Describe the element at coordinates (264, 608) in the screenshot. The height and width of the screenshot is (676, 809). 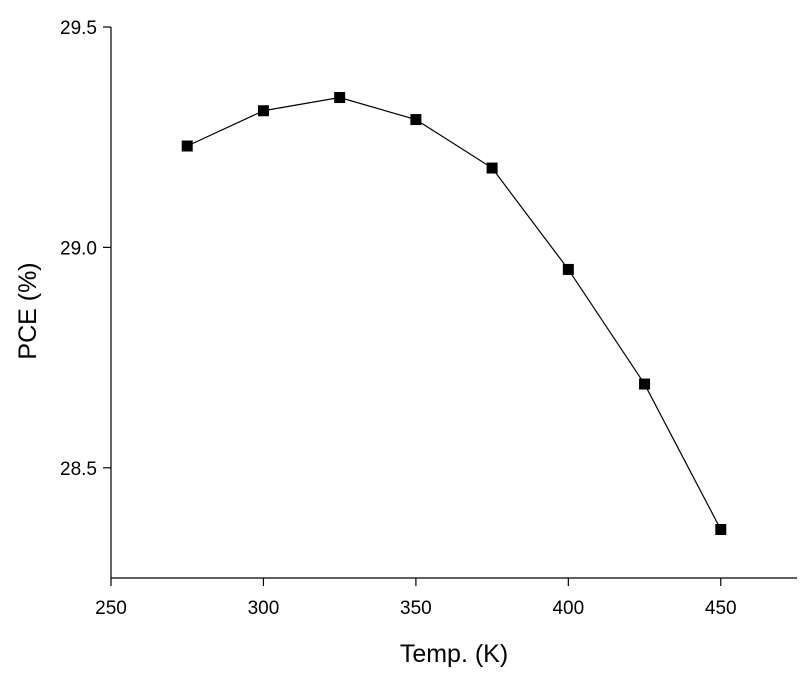
I see `x-tick-label: 300` at that location.